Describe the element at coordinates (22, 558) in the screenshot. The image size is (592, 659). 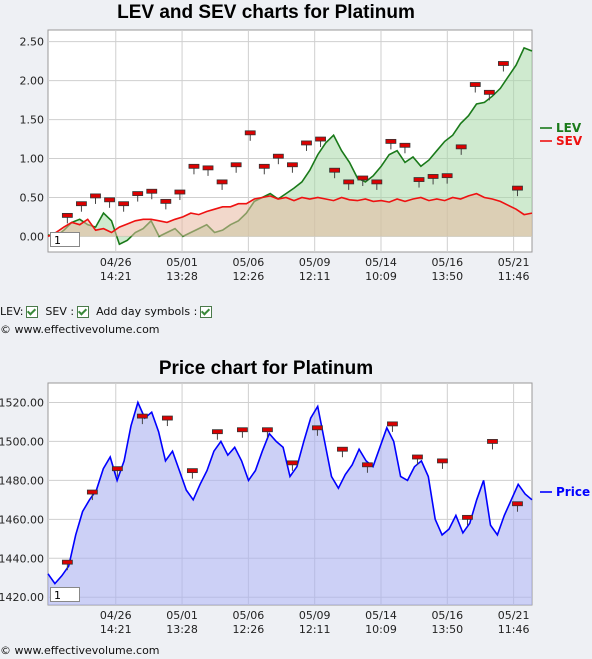
I see `y-tick-label: 1440.00` at that location.